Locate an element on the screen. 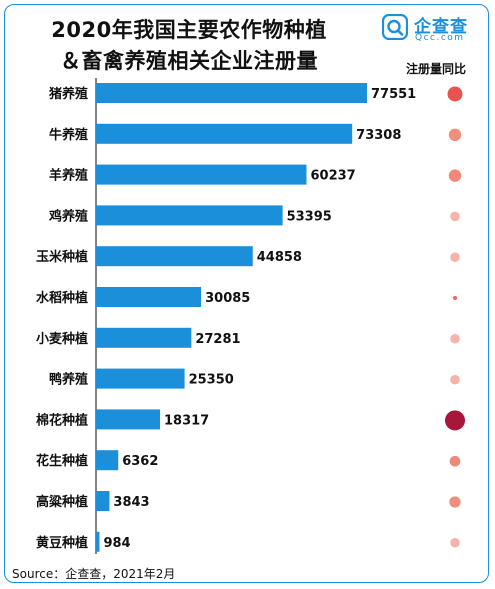  logo-name: 企查查 is located at coordinates (441, 27).